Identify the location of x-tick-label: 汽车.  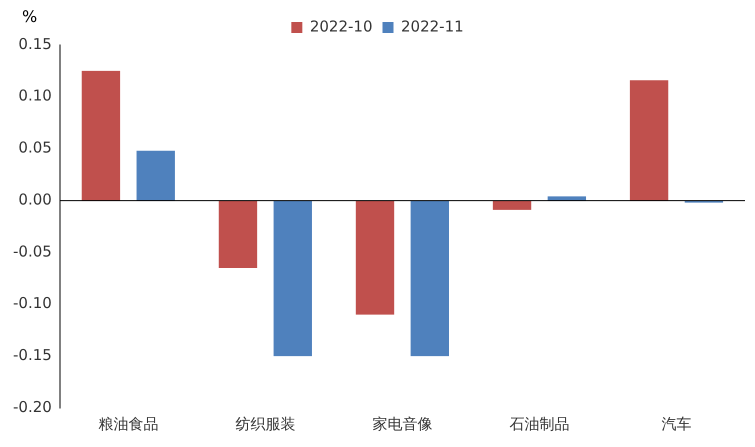
(676, 423).